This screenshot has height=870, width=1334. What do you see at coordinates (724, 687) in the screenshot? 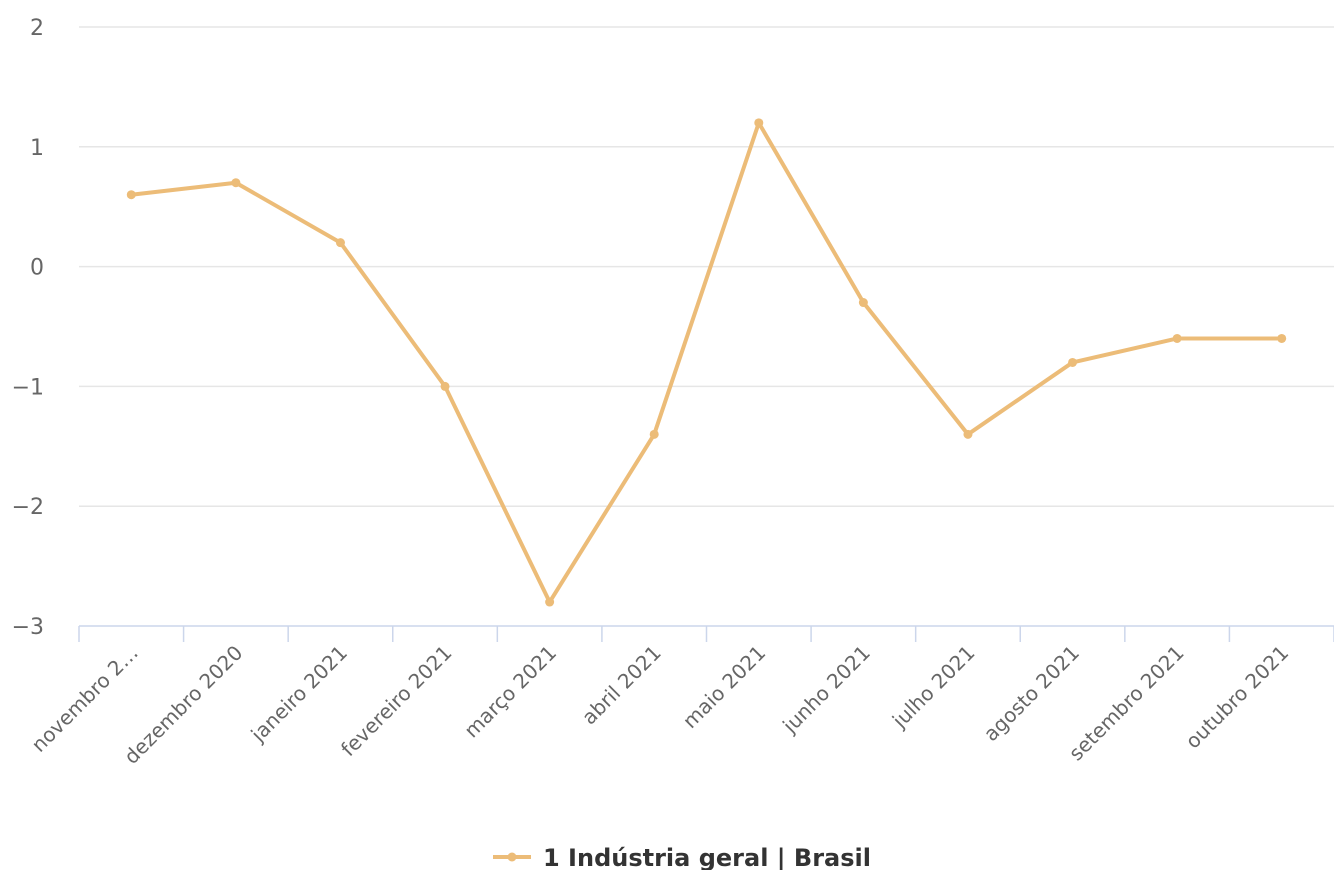
I see `x-tick-label: maio 2021` at bounding box center [724, 687].